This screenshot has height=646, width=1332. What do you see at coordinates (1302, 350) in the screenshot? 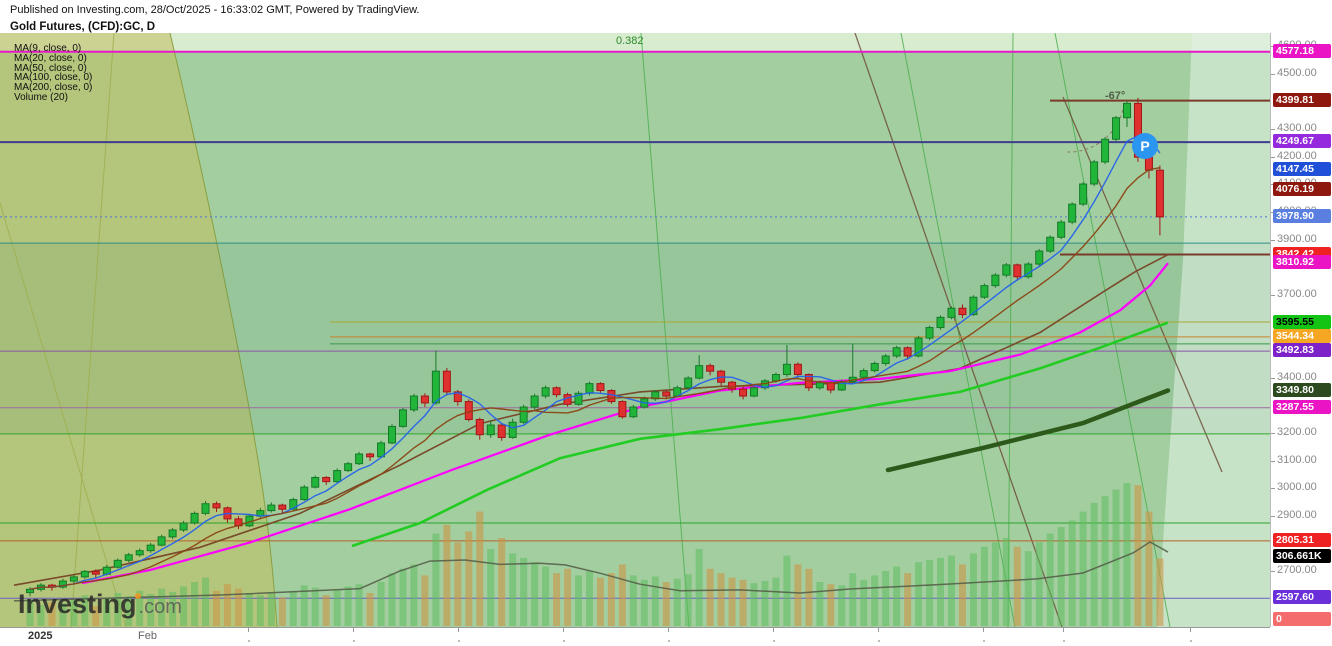
I see `price-badge: 3492.83` at bounding box center [1302, 350].